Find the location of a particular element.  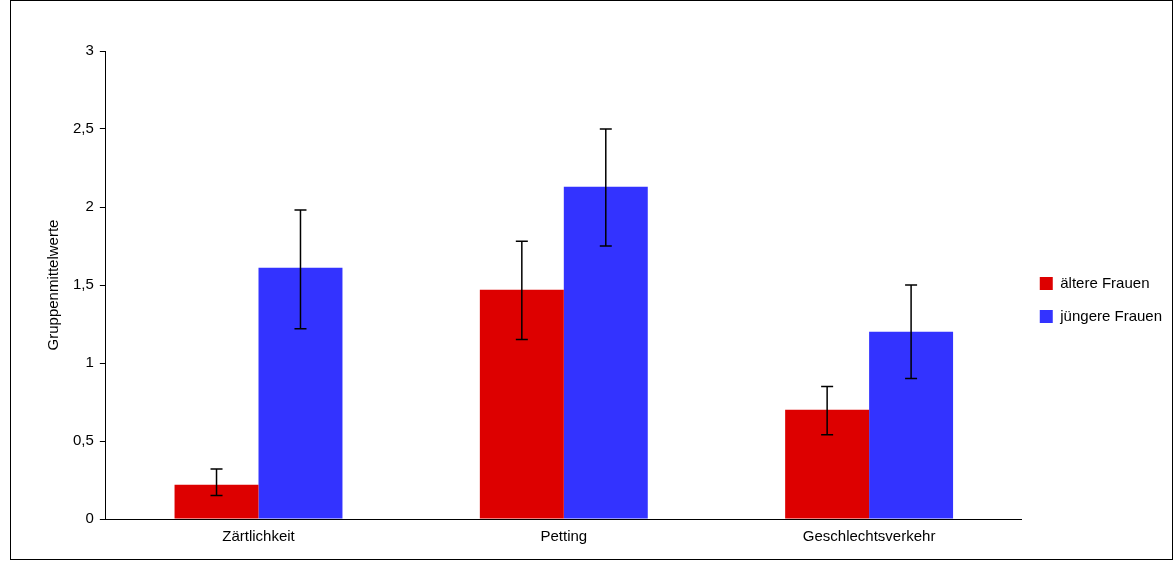

y-tick-label: 0 is located at coordinates (89, 518).